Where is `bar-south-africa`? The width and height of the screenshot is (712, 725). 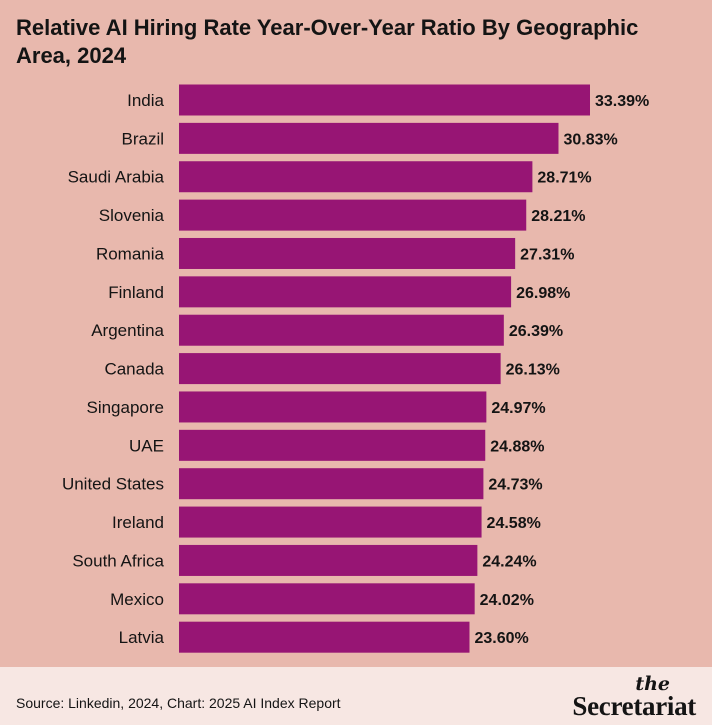
bar-south-africa is located at coordinates (328, 560).